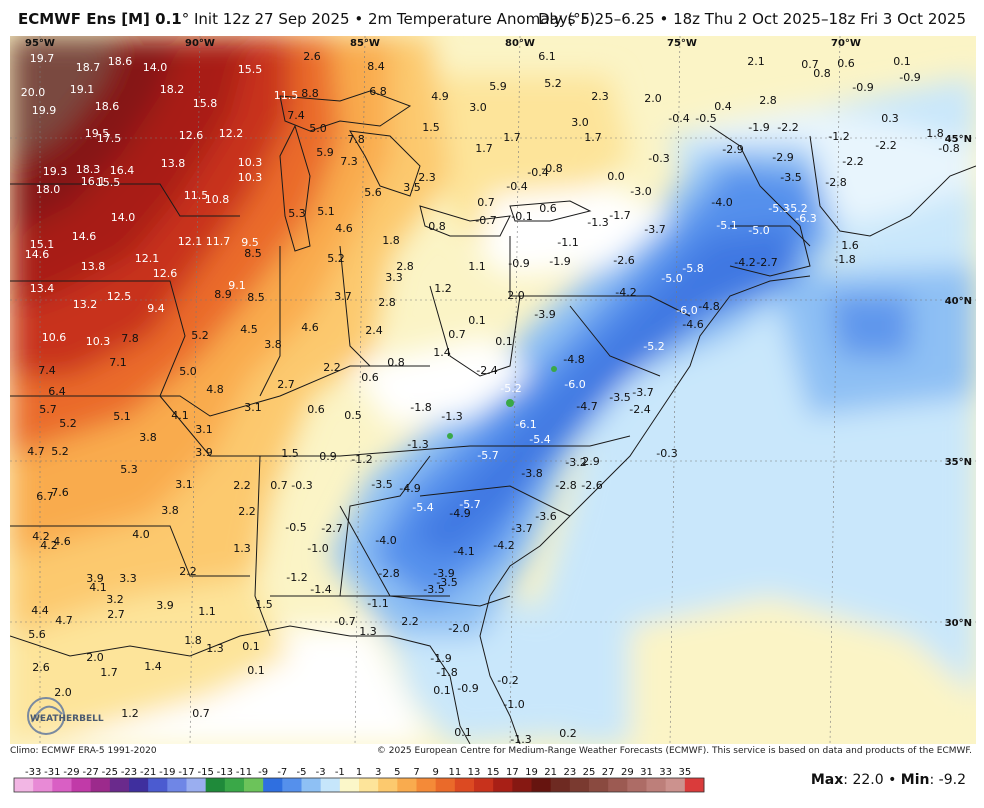 Image resolution: width=984 pixels, height=808 pixels. I want to click on anomaly-value: 13.8, so click(173, 163).